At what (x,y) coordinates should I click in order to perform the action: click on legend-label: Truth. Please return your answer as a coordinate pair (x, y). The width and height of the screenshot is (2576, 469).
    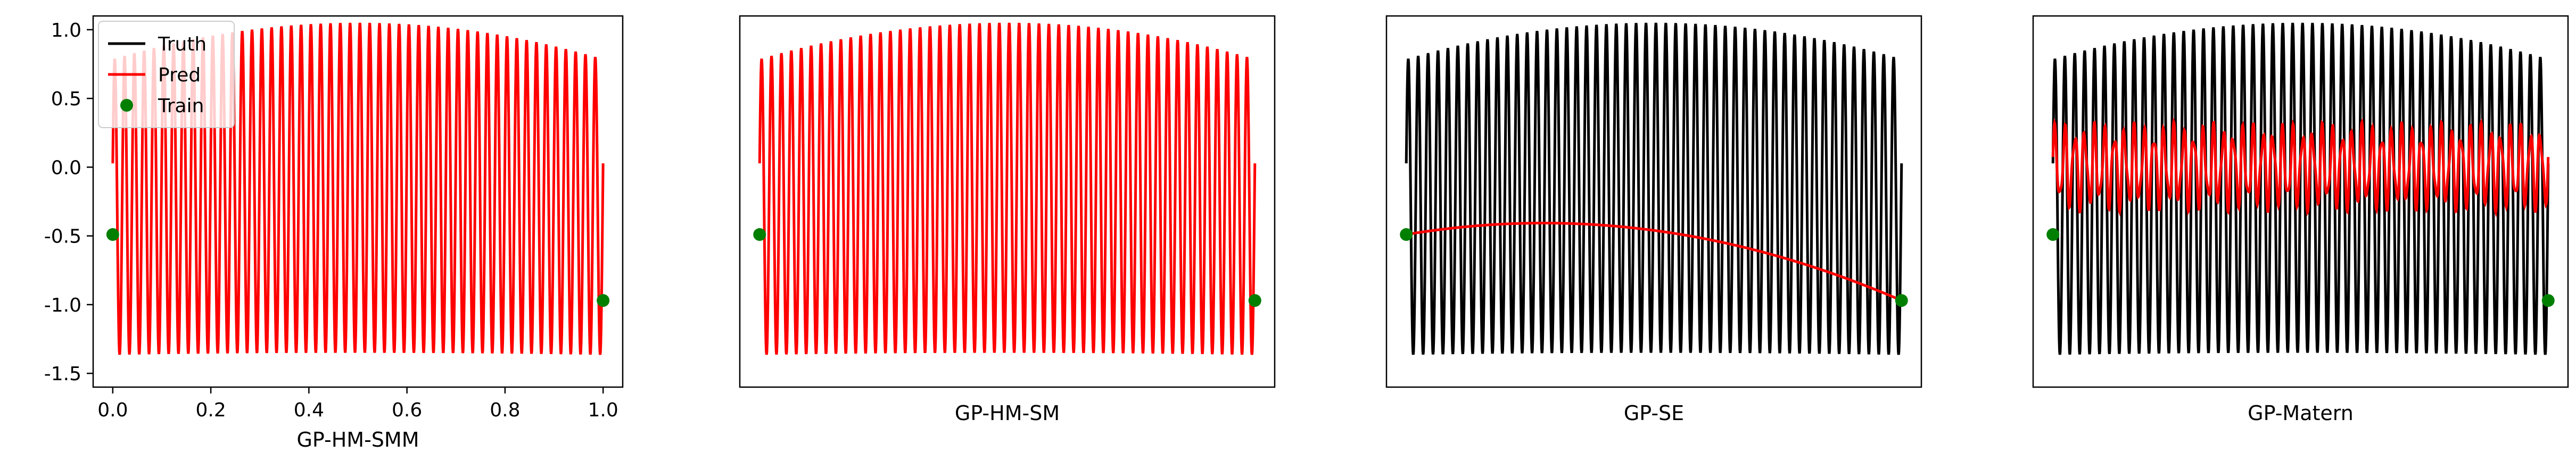
    Looking at the image, I should click on (182, 44).